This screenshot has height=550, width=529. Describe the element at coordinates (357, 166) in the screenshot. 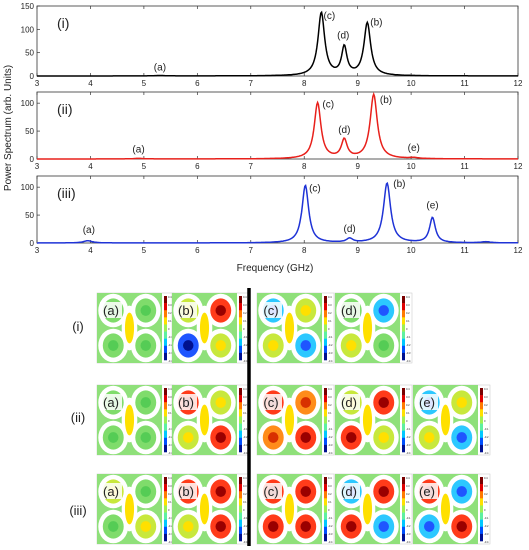

I see `x-tick-label: 9` at that location.